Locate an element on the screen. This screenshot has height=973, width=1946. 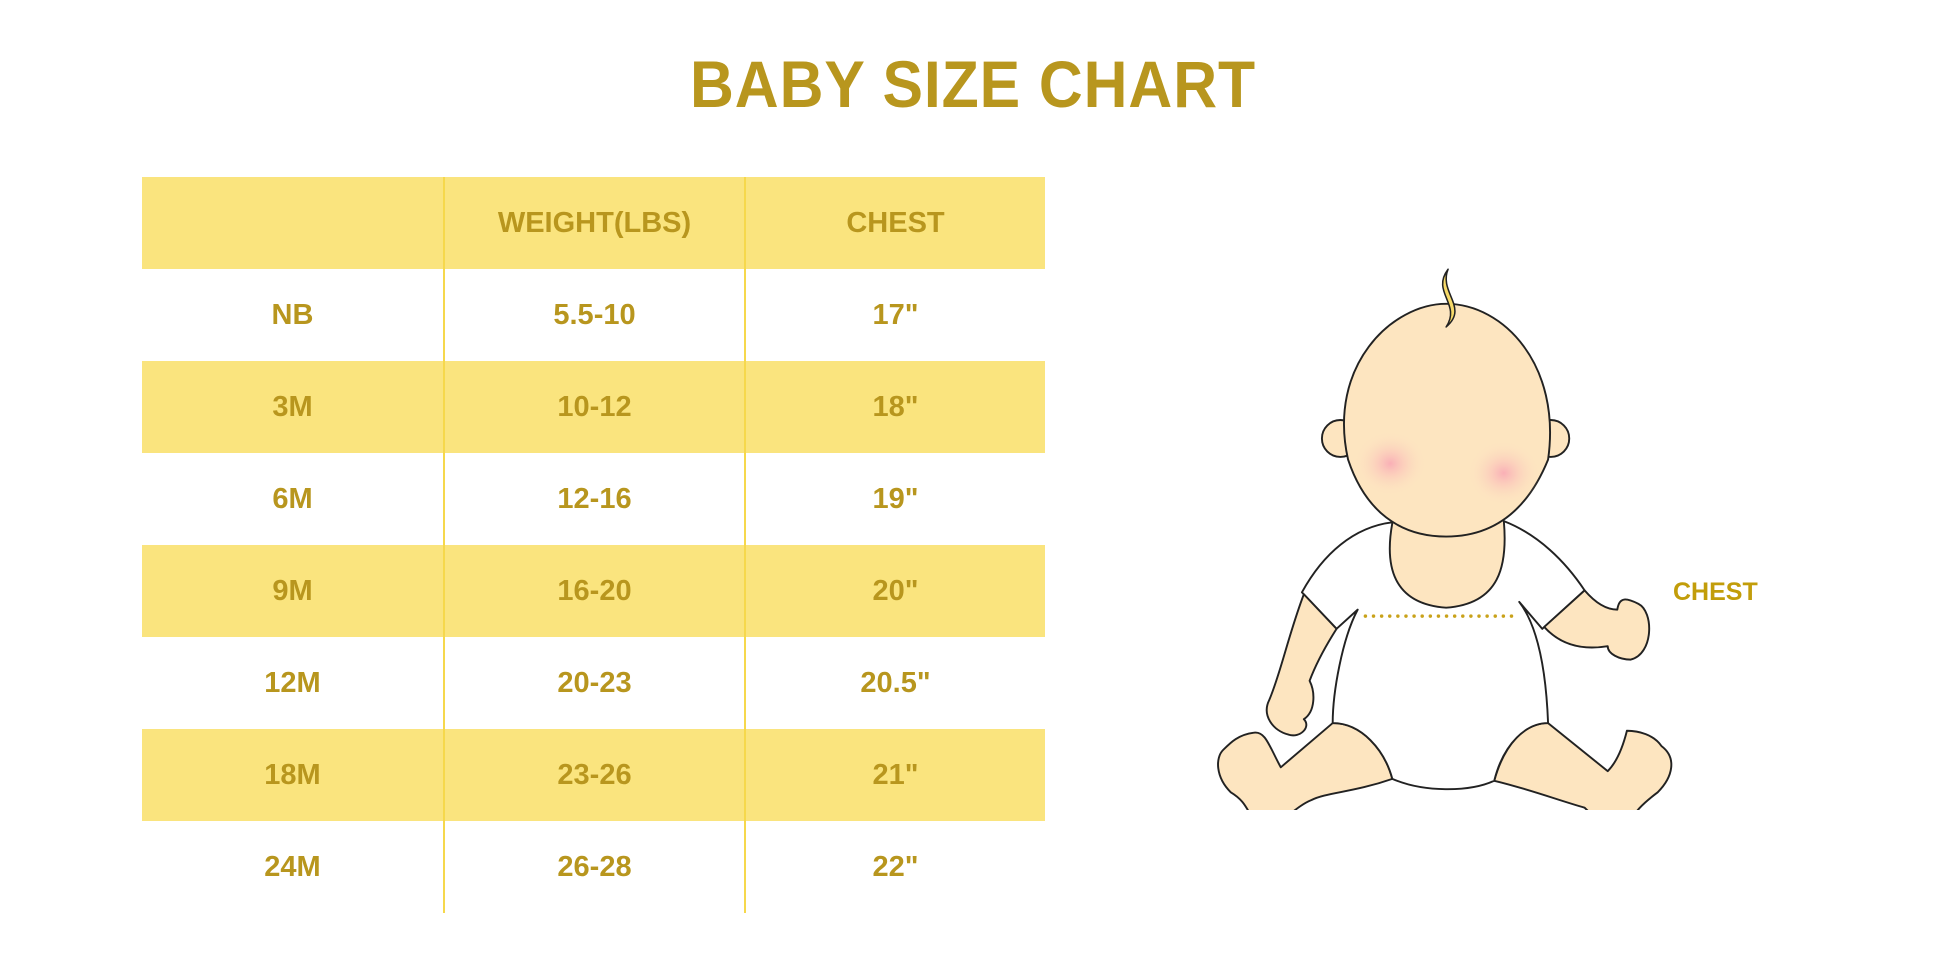
bodysuit is located at coordinates (1443, 655).